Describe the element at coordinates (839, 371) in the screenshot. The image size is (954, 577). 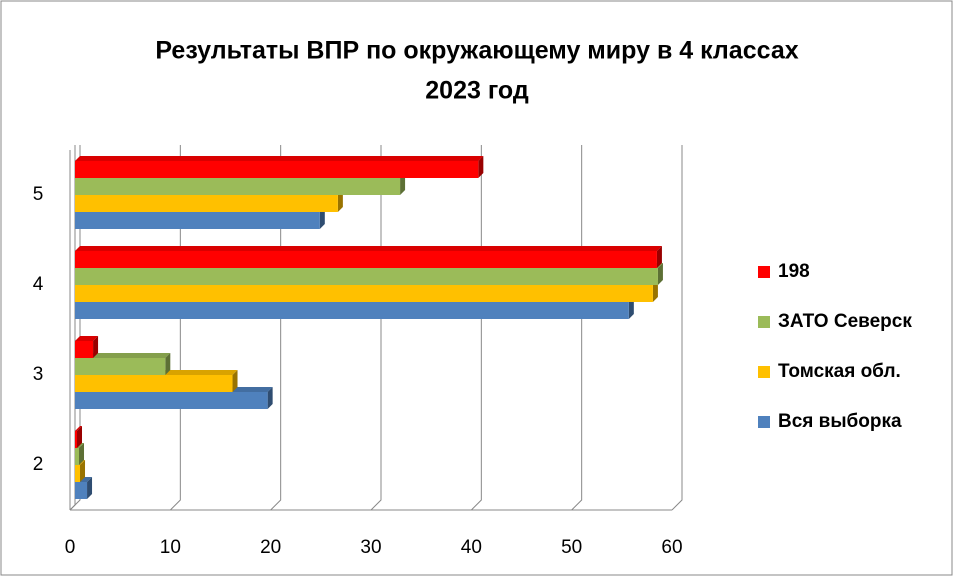
I see `legend-label: Томская обл.` at that location.